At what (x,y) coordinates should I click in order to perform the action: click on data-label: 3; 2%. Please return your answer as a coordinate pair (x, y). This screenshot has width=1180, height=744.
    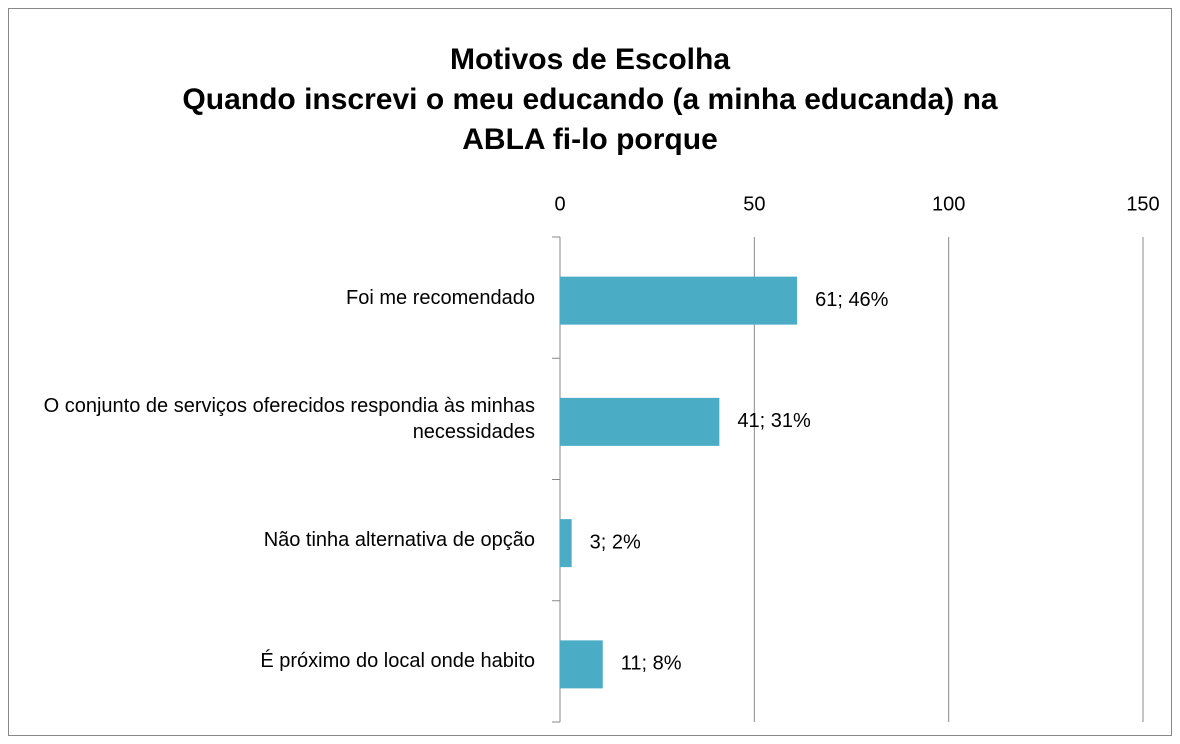
    Looking at the image, I should click on (615, 542).